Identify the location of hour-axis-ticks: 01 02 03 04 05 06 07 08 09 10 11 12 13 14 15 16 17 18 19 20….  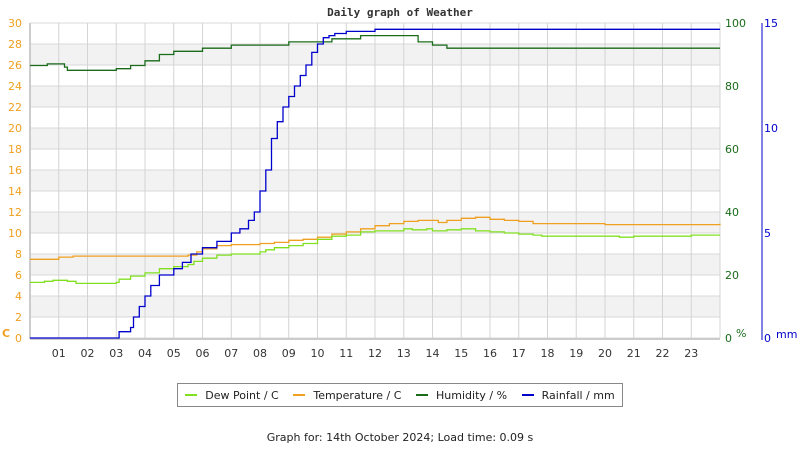
(375, 353).